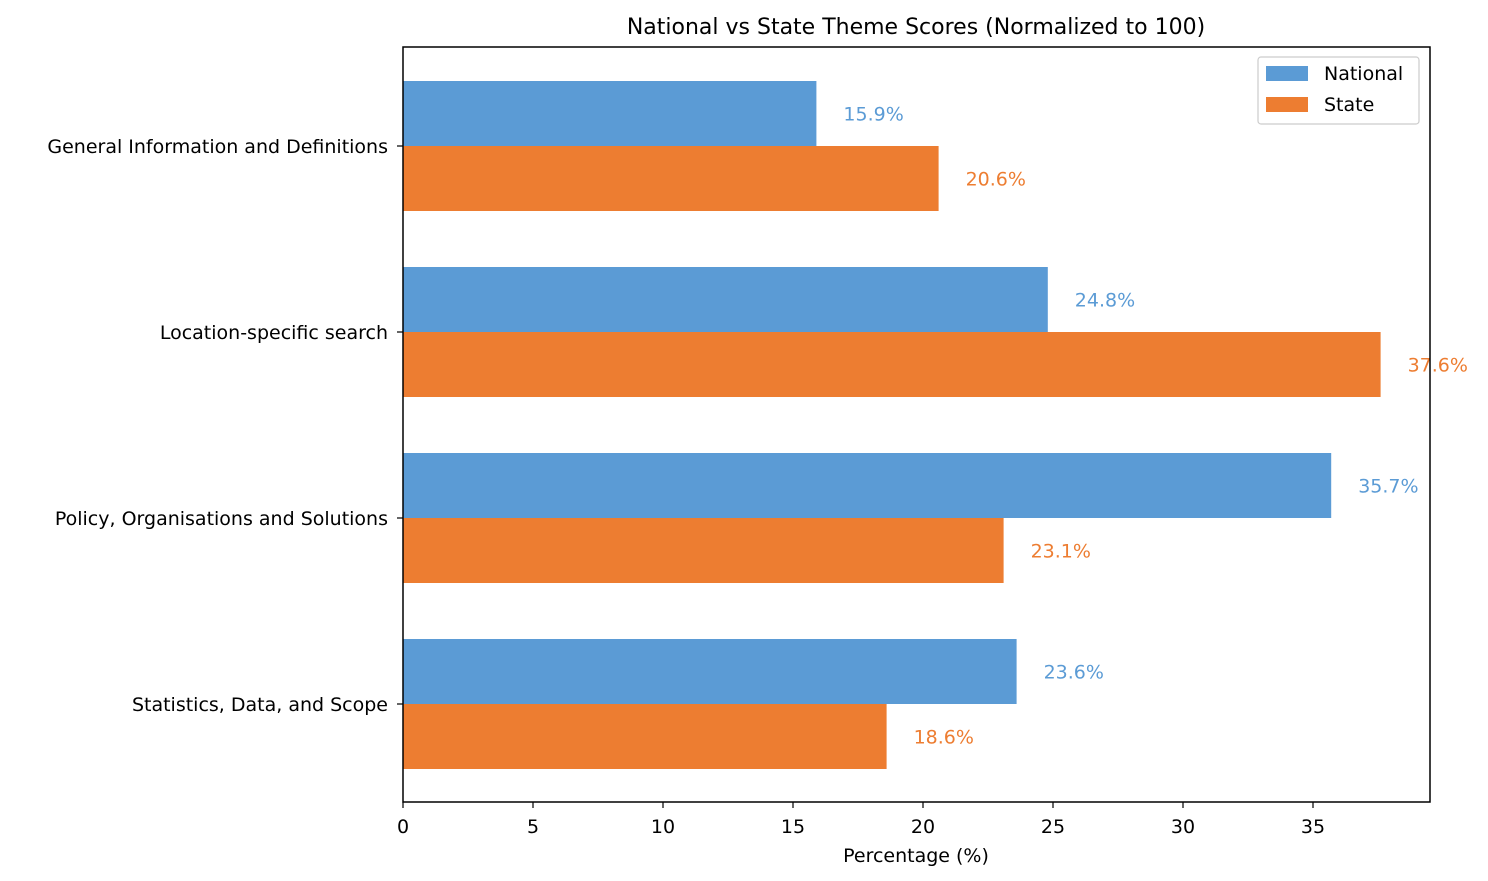 The width and height of the screenshot is (1488, 881). What do you see at coordinates (403, 827) in the screenshot?
I see `x-tick-label: 0` at bounding box center [403, 827].